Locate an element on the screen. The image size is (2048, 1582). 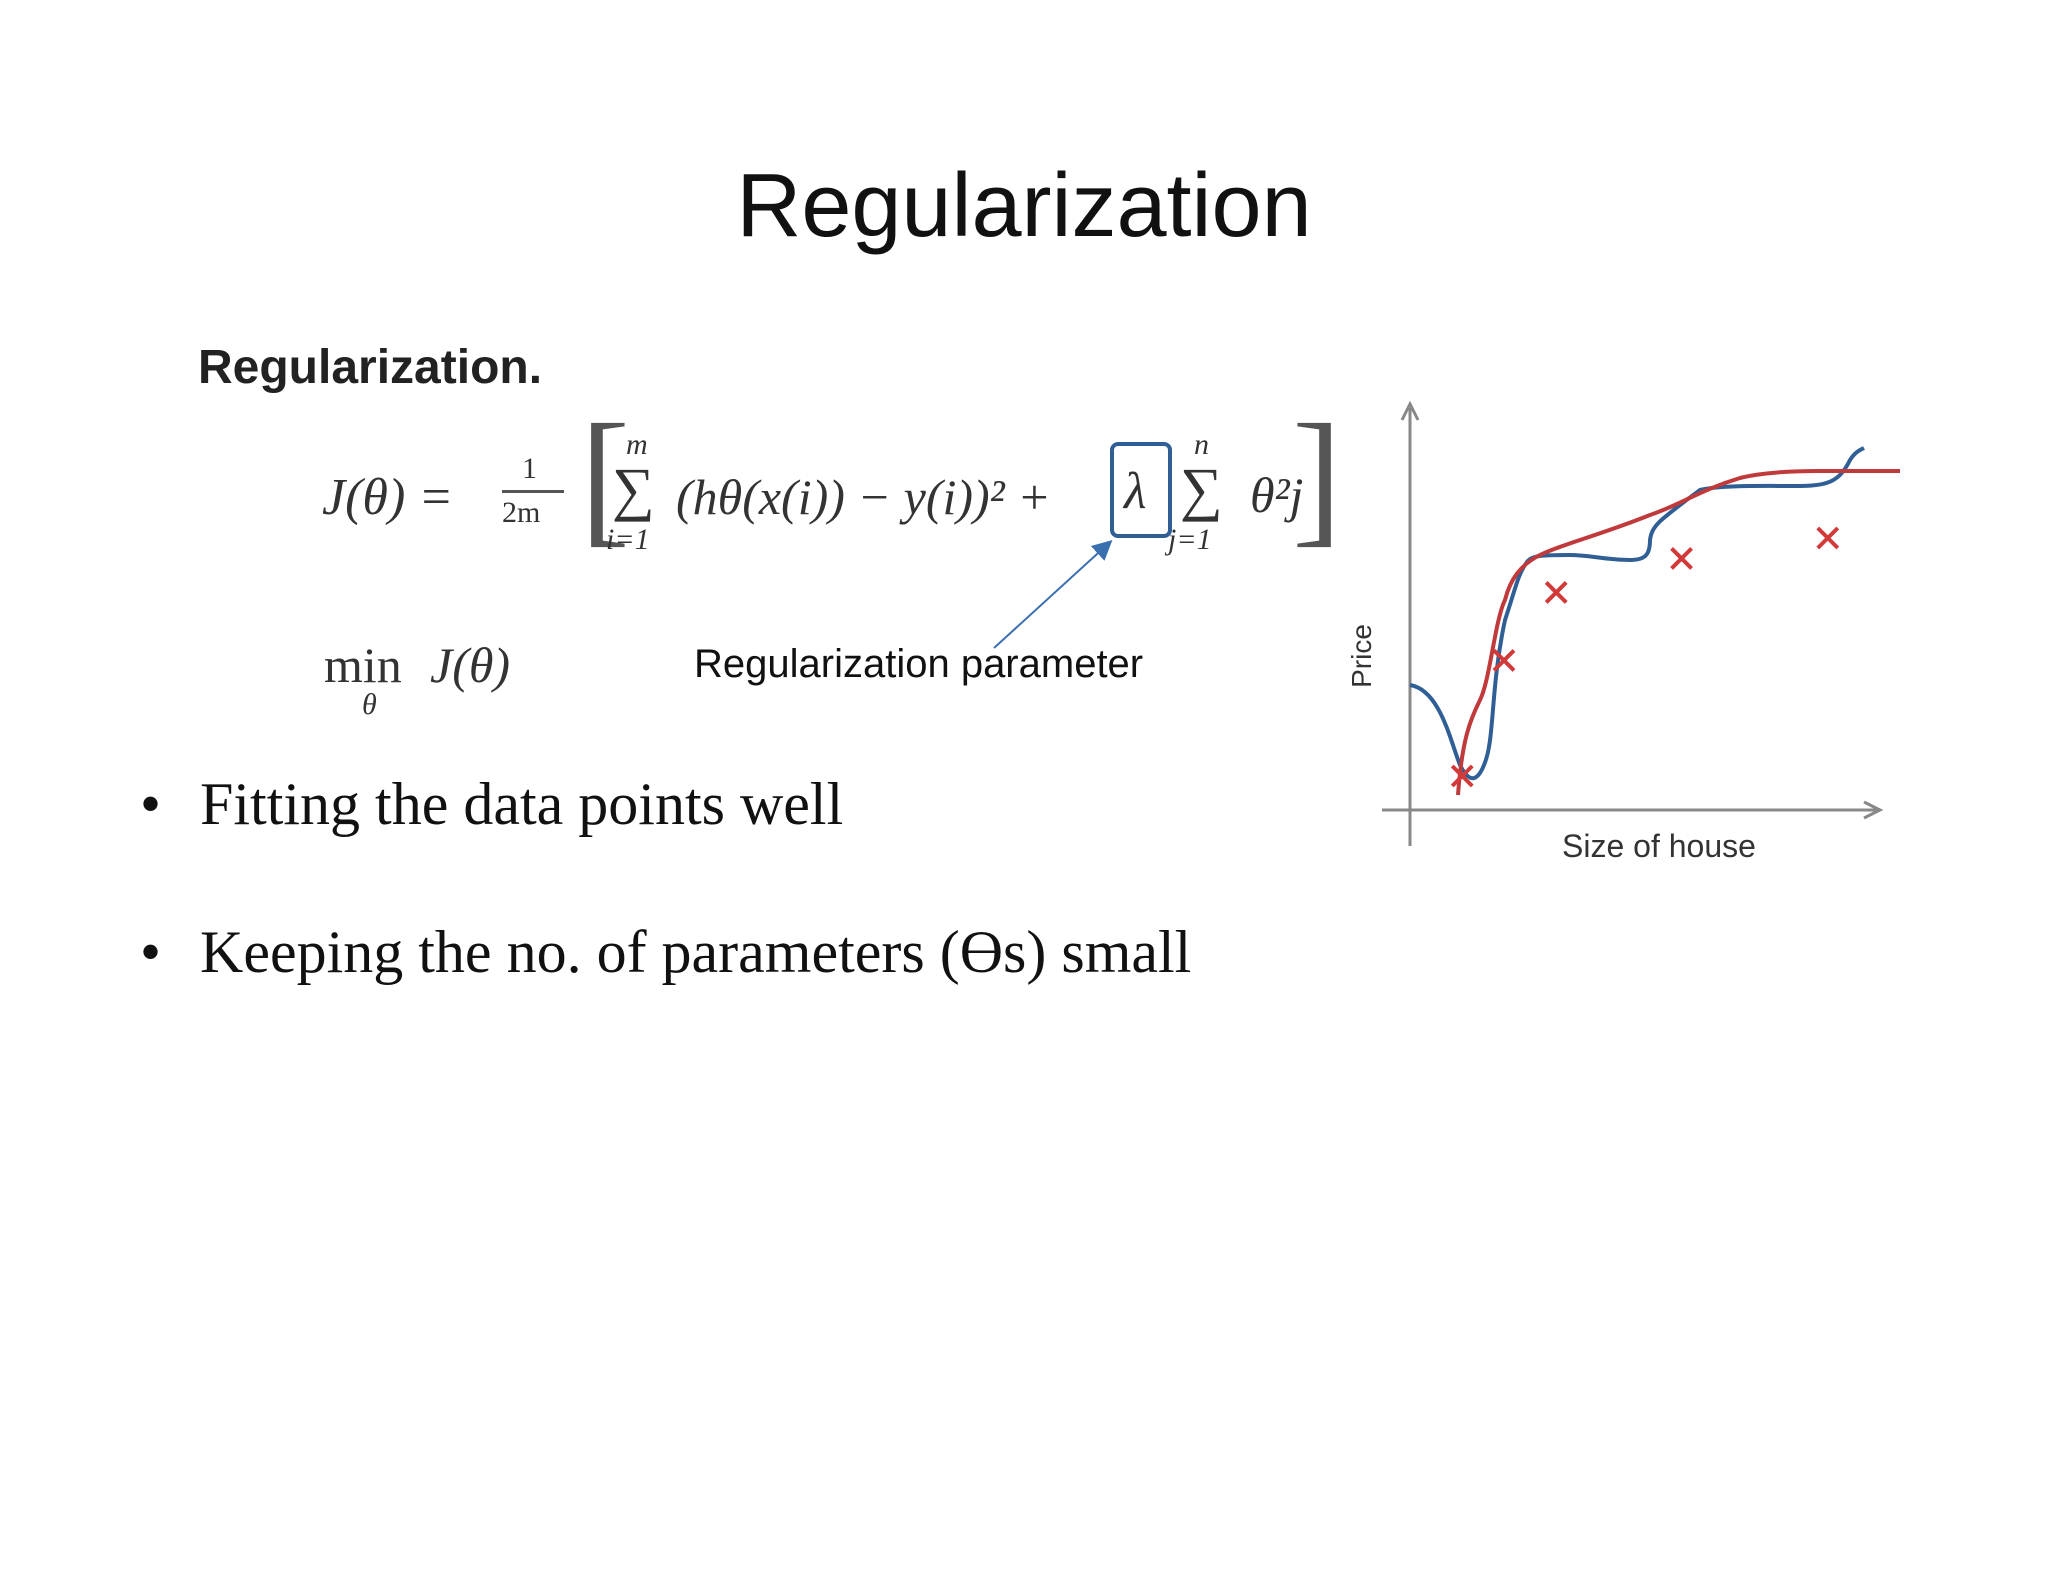
lambda-highlight-box is located at coordinates (1141, 490).